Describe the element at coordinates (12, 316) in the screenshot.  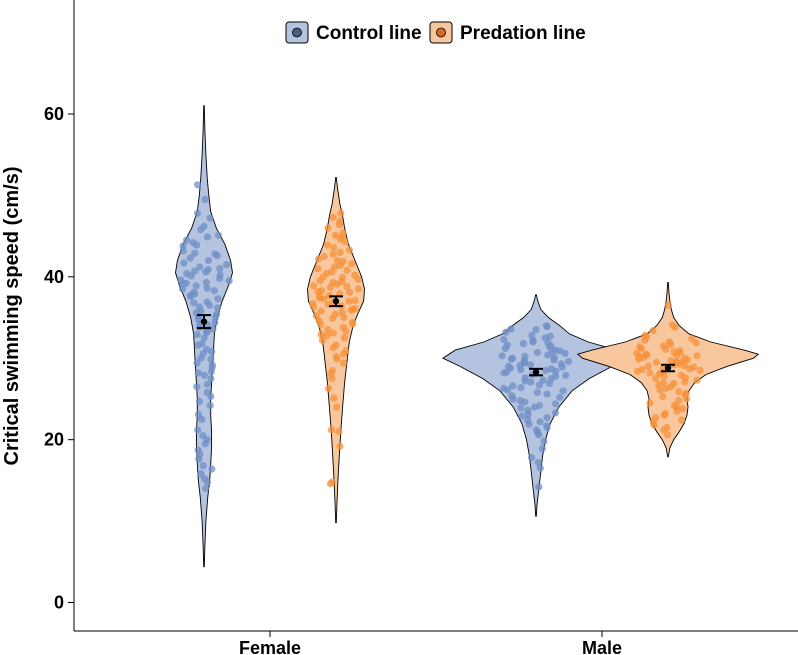
I see `y-axis-title: Critical swimming speed (cm/s)` at that location.